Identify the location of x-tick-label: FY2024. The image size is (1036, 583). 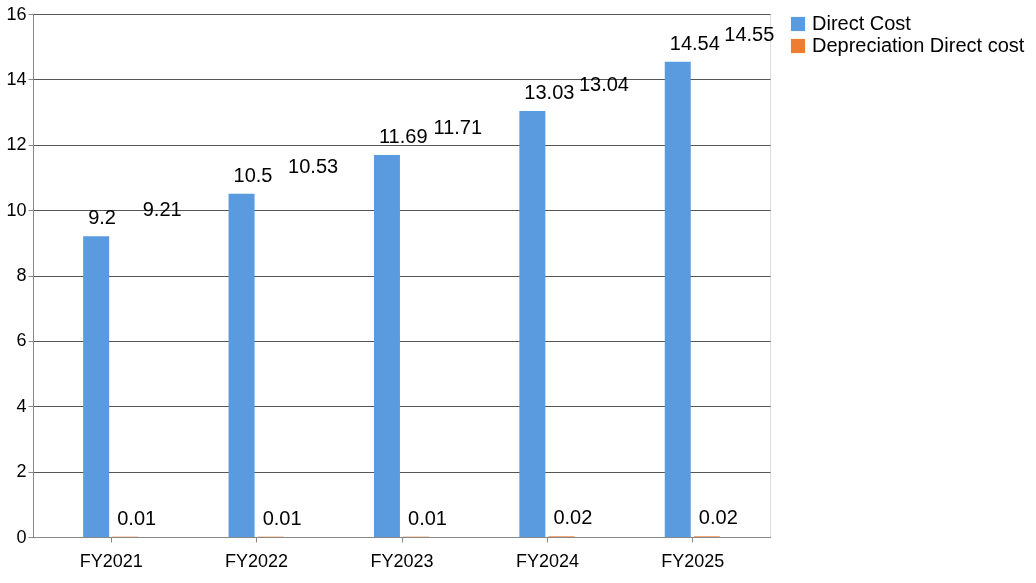
(547, 560).